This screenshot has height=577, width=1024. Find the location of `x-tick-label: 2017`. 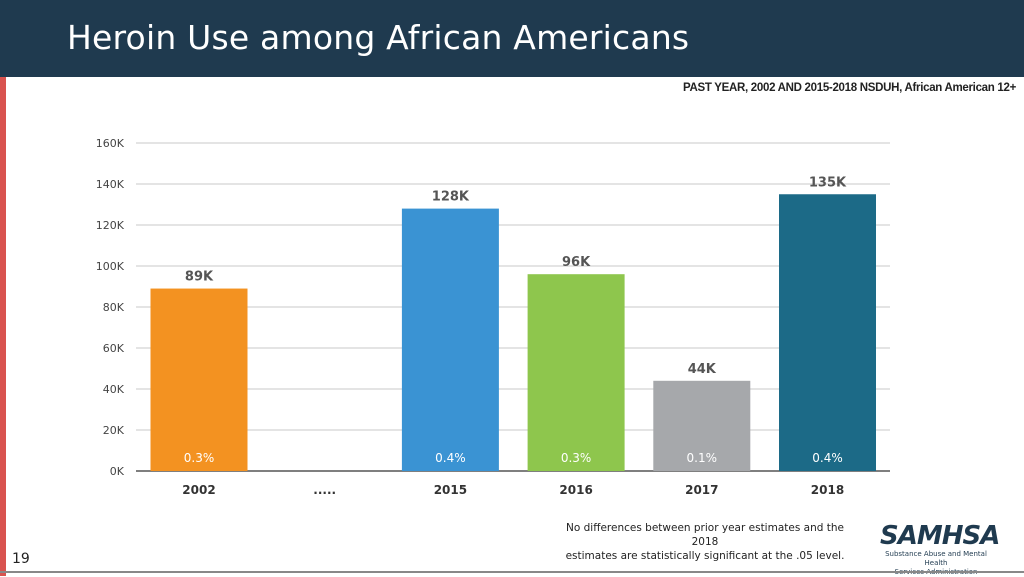

x-tick-label: 2017 is located at coordinates (701, 490).